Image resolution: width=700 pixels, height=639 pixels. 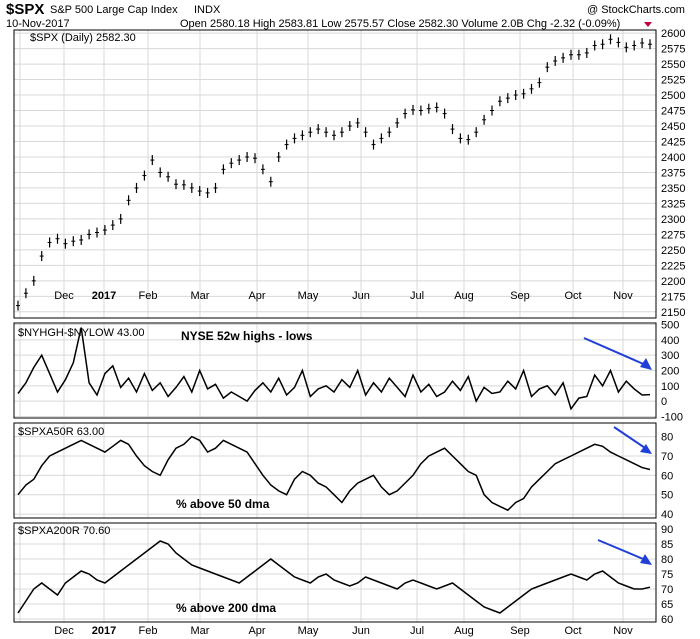 What do you see at coordinates (83, 38) in the screenshot?
I see `price-legend: $SPX (Daily) 2582.30` at bounding box center [83, 38].